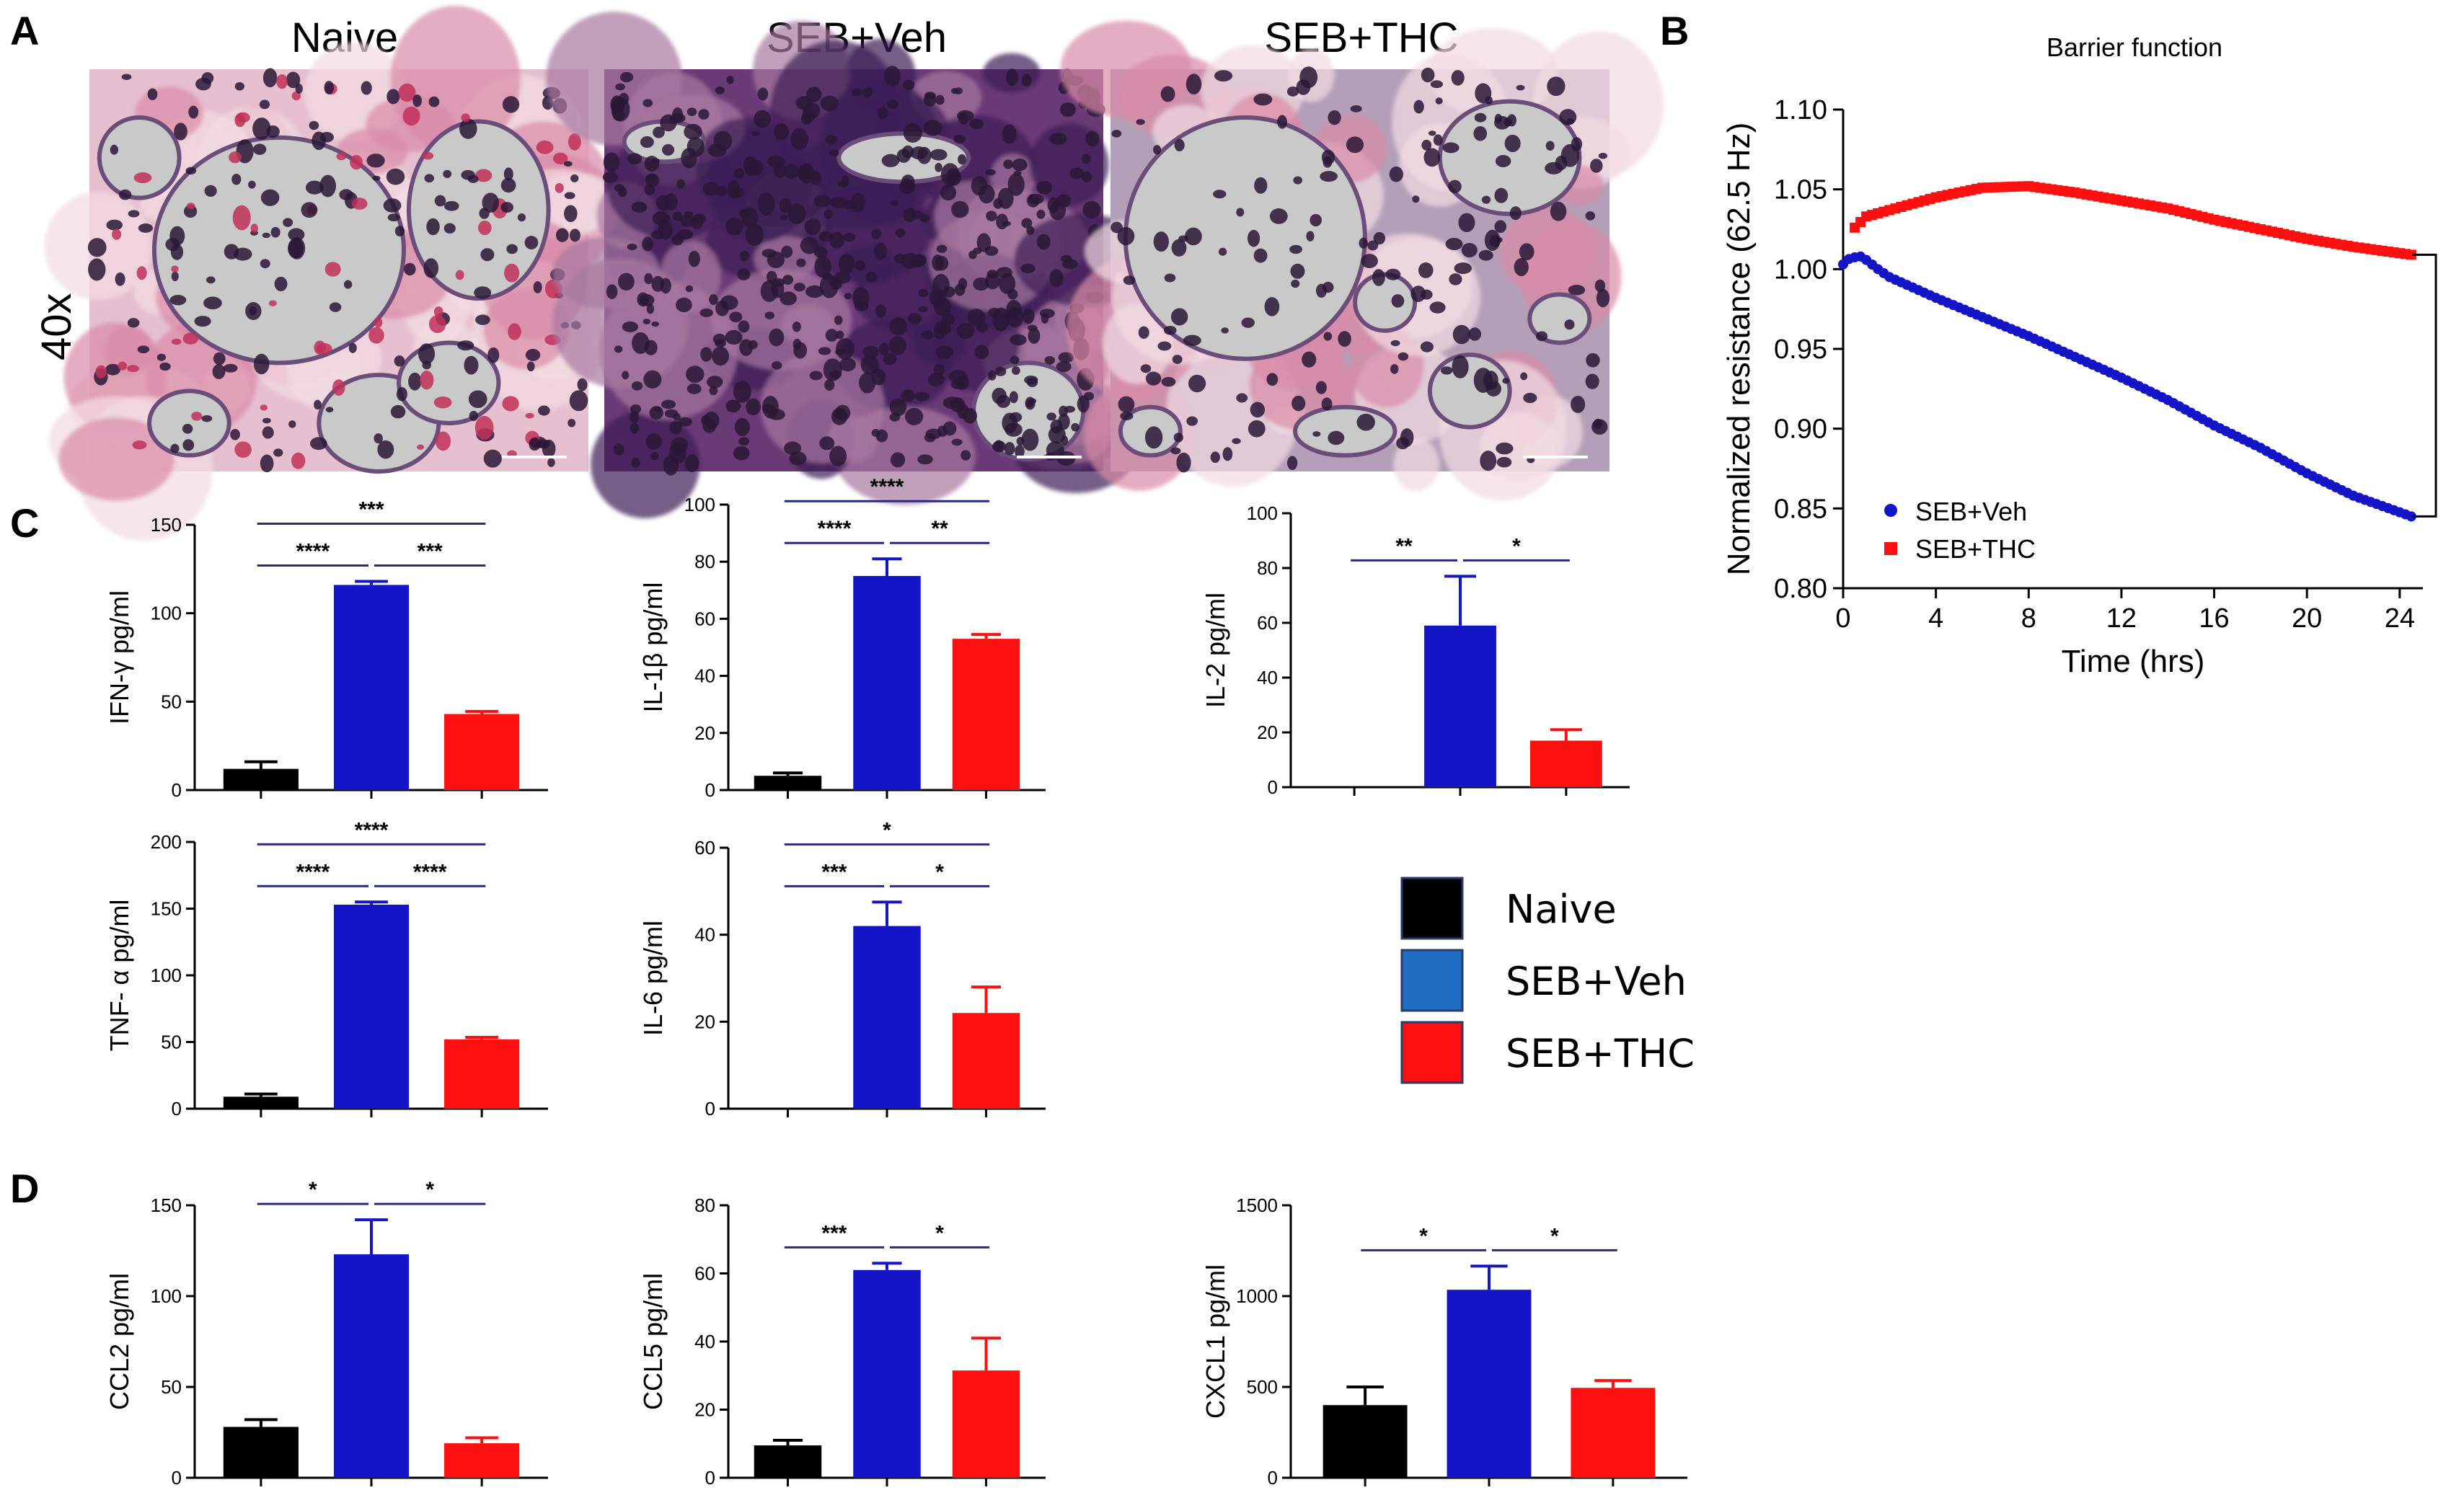 Image resolution: width=2464 pixels, height=1503 pixels. I want to click on chart-title: Barrier function, so click(2134, 47).